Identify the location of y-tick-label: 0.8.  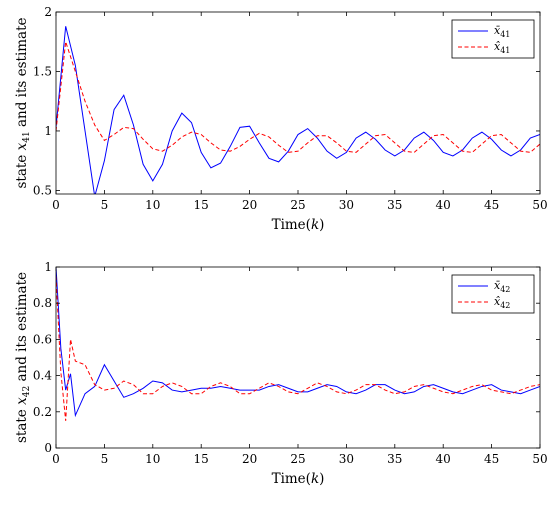
(42, 303).